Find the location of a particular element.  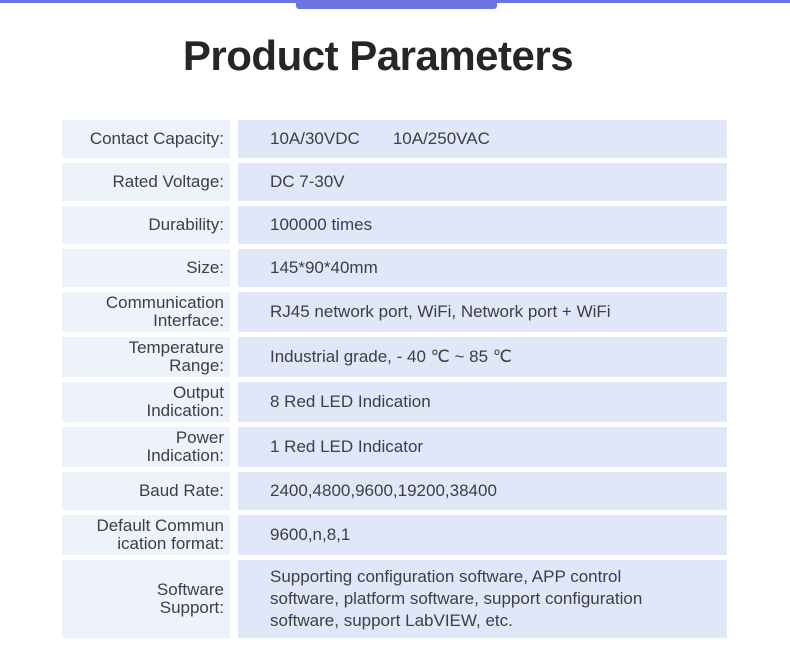

table-row: Baud Rate: 2400,4800,9600,19200,38400 is located at coordinates (394, 491).